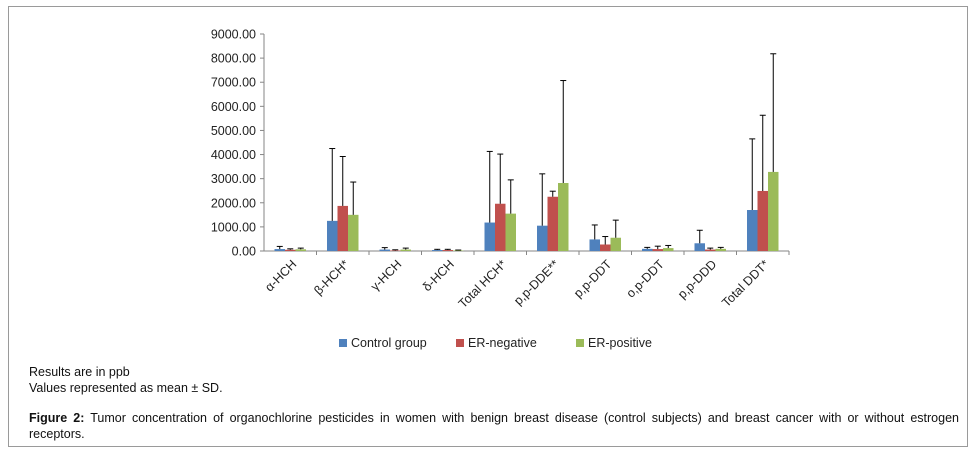  Describe the element at coordinates (438, 275) in the screenshot. I see `x-tick-label: δ-HCH` at that location.